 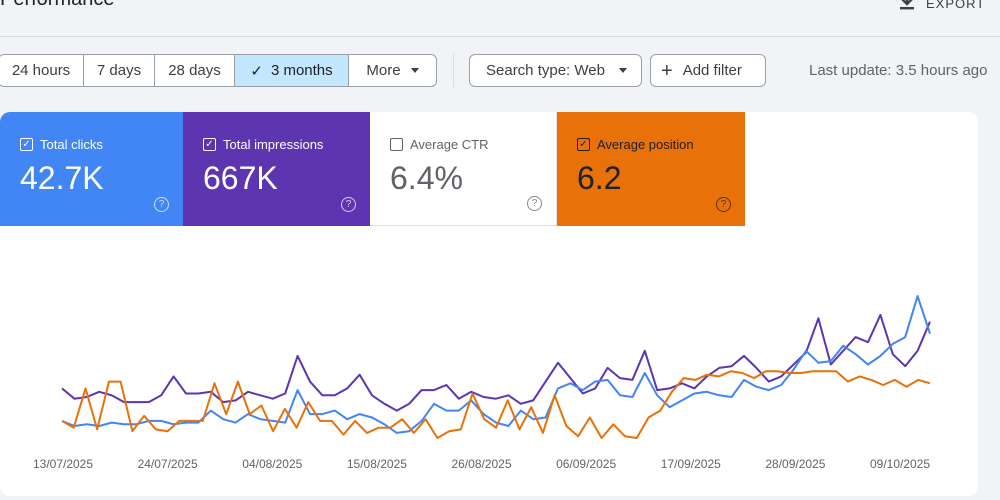 I want to click on range-label: 24 hours, so click(x=41, y=70).